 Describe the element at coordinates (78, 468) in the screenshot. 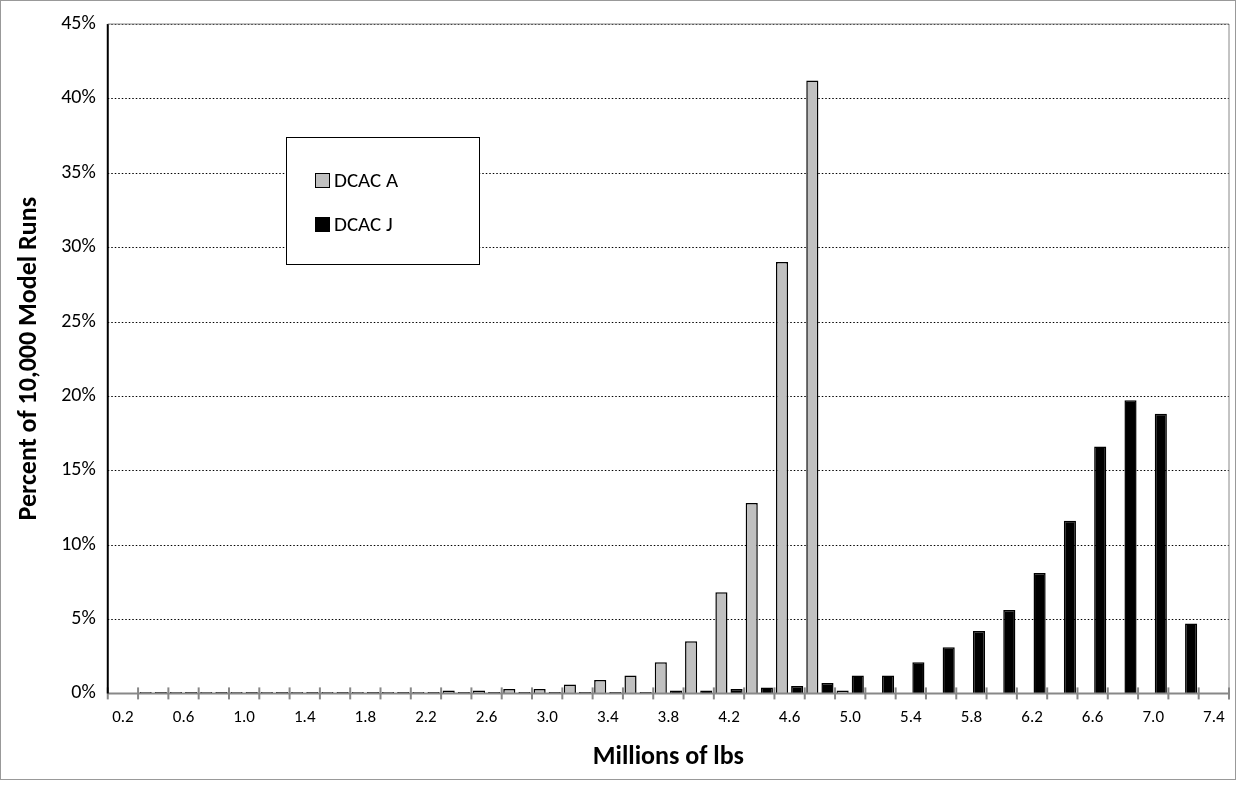

I see `y-tick-label: 15%` at that location.